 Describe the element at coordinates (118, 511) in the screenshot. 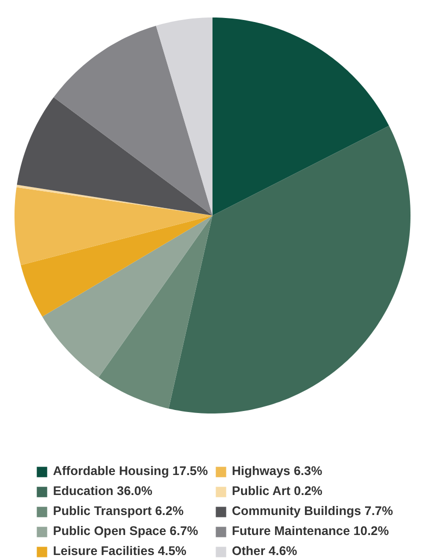

I see `legend-label: Public Transport 6.2%` at that location.